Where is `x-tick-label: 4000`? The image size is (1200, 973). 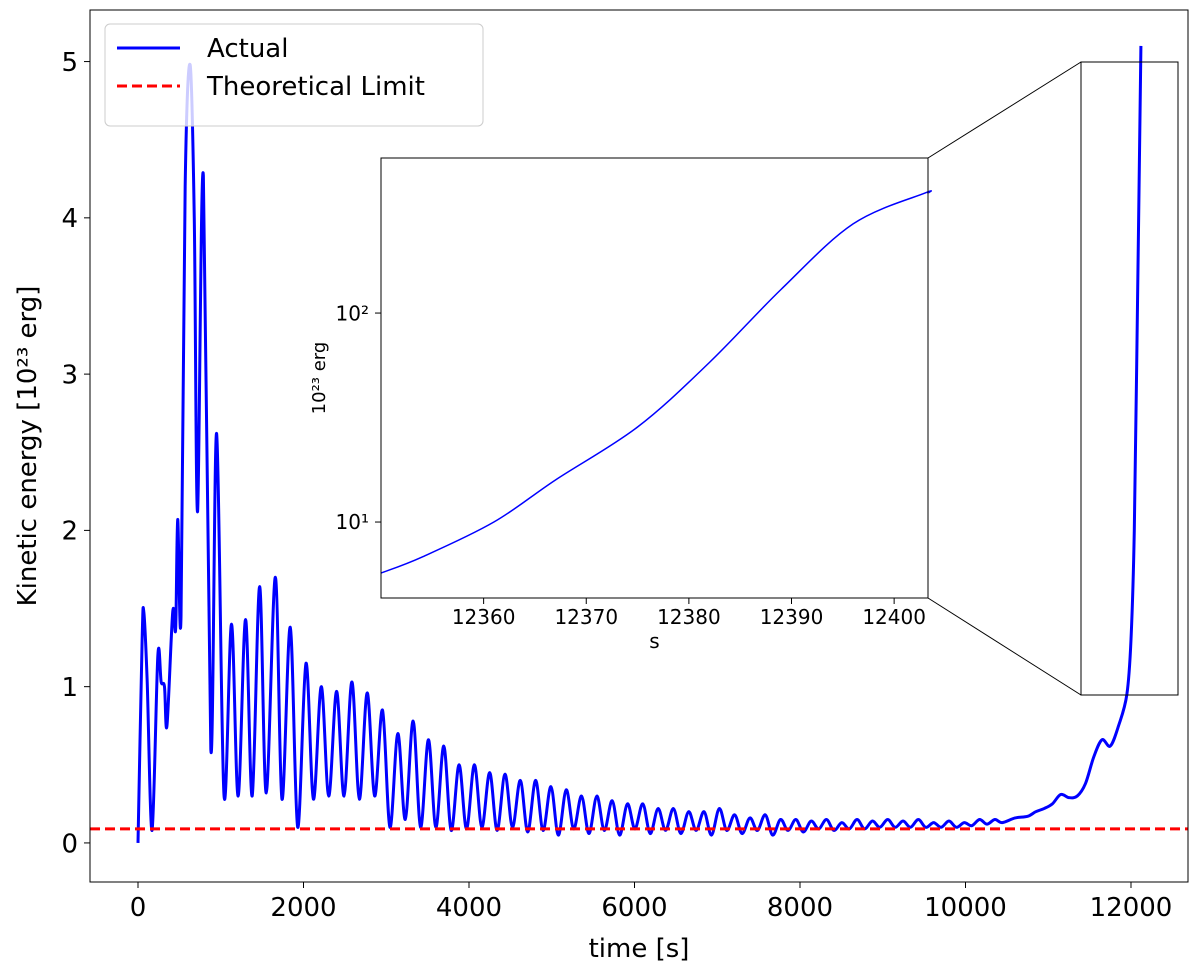 x-tick-label: 4000 is located at coordinates (469, 908).